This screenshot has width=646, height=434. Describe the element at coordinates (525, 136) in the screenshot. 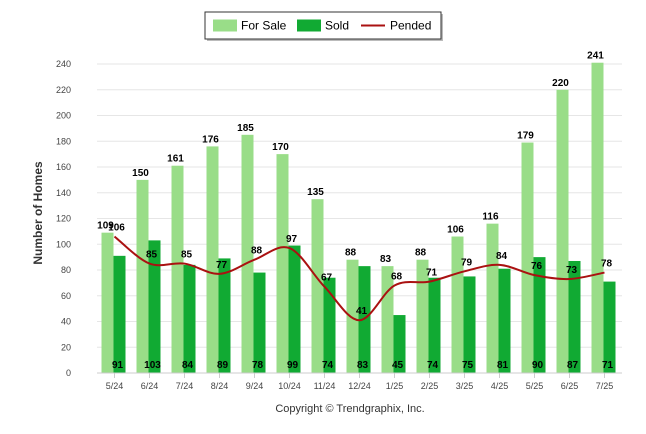

I see `data-label-for-sale: 179` at that location.